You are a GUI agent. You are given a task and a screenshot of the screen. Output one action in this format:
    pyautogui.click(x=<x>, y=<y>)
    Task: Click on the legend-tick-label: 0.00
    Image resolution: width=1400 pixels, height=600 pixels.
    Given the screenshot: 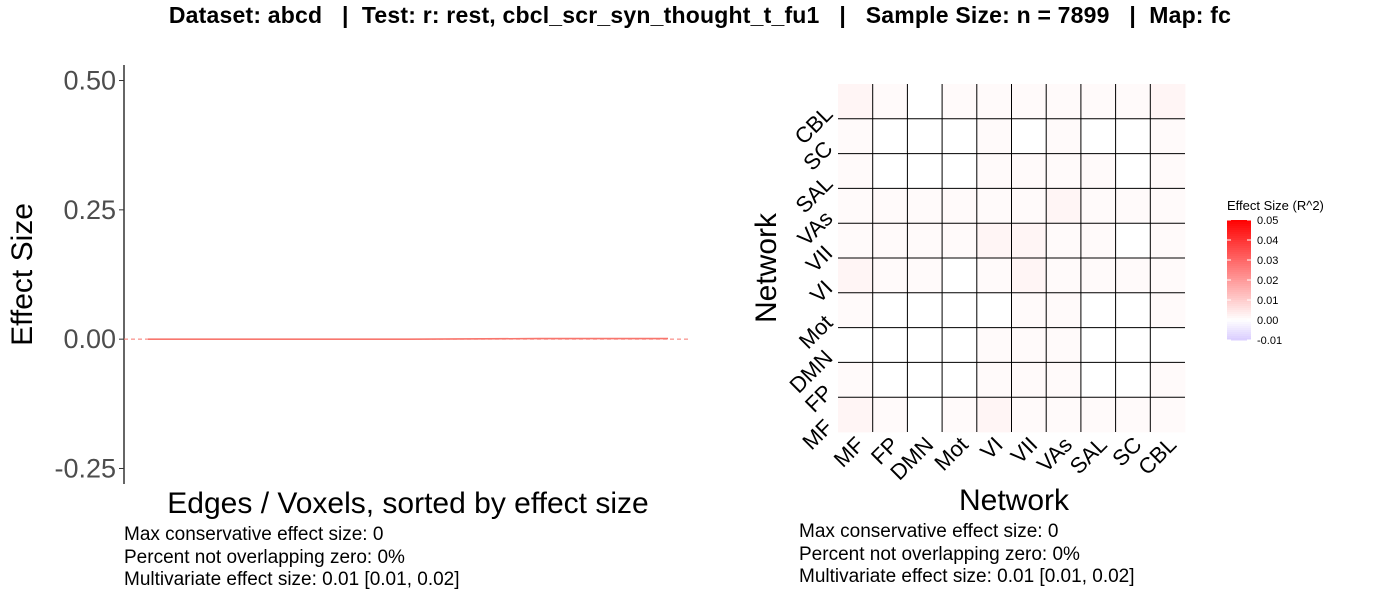 What is the action you would take?
    pyautogui.click(x=1267, y=321)
    